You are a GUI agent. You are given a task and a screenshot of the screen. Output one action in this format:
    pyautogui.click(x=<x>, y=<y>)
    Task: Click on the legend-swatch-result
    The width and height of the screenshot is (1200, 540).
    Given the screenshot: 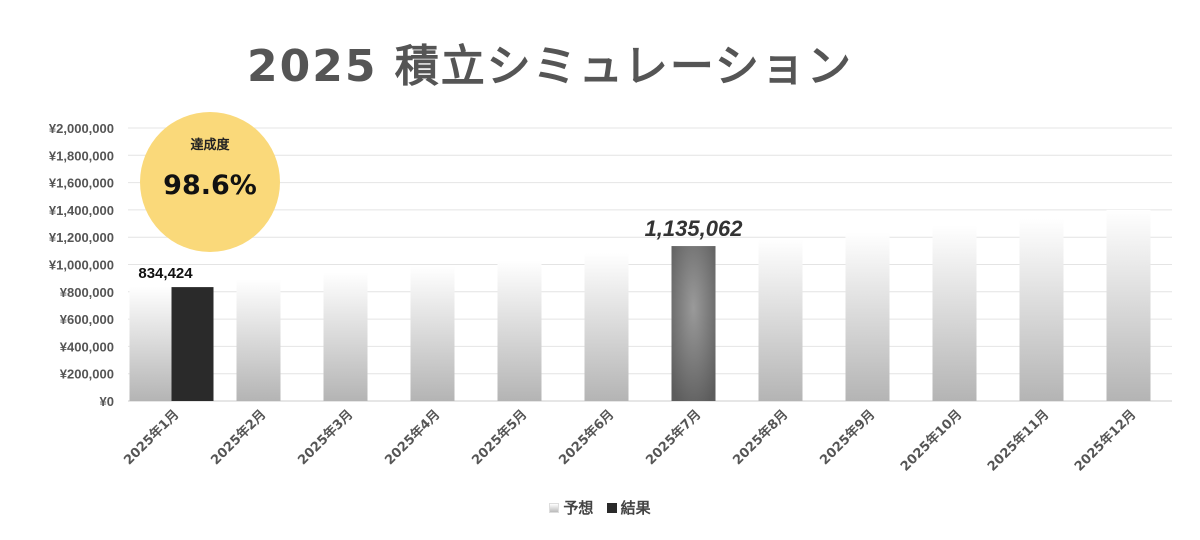 What is the action you would take?
    pyautogui.click(x=611, y=508)
    